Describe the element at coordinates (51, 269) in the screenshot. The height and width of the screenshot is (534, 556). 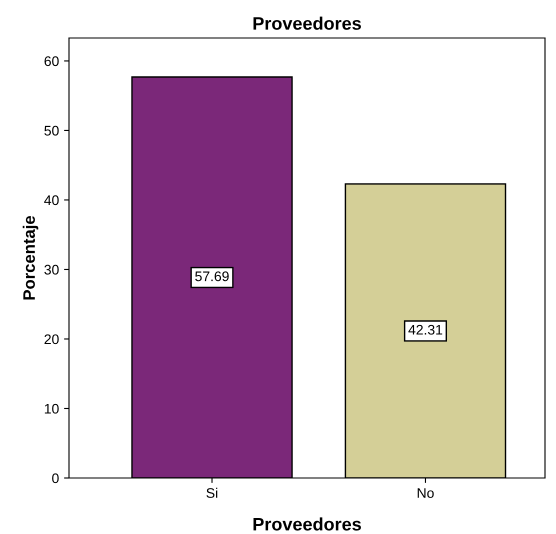
I see `y-tick-label: 30` at that location.